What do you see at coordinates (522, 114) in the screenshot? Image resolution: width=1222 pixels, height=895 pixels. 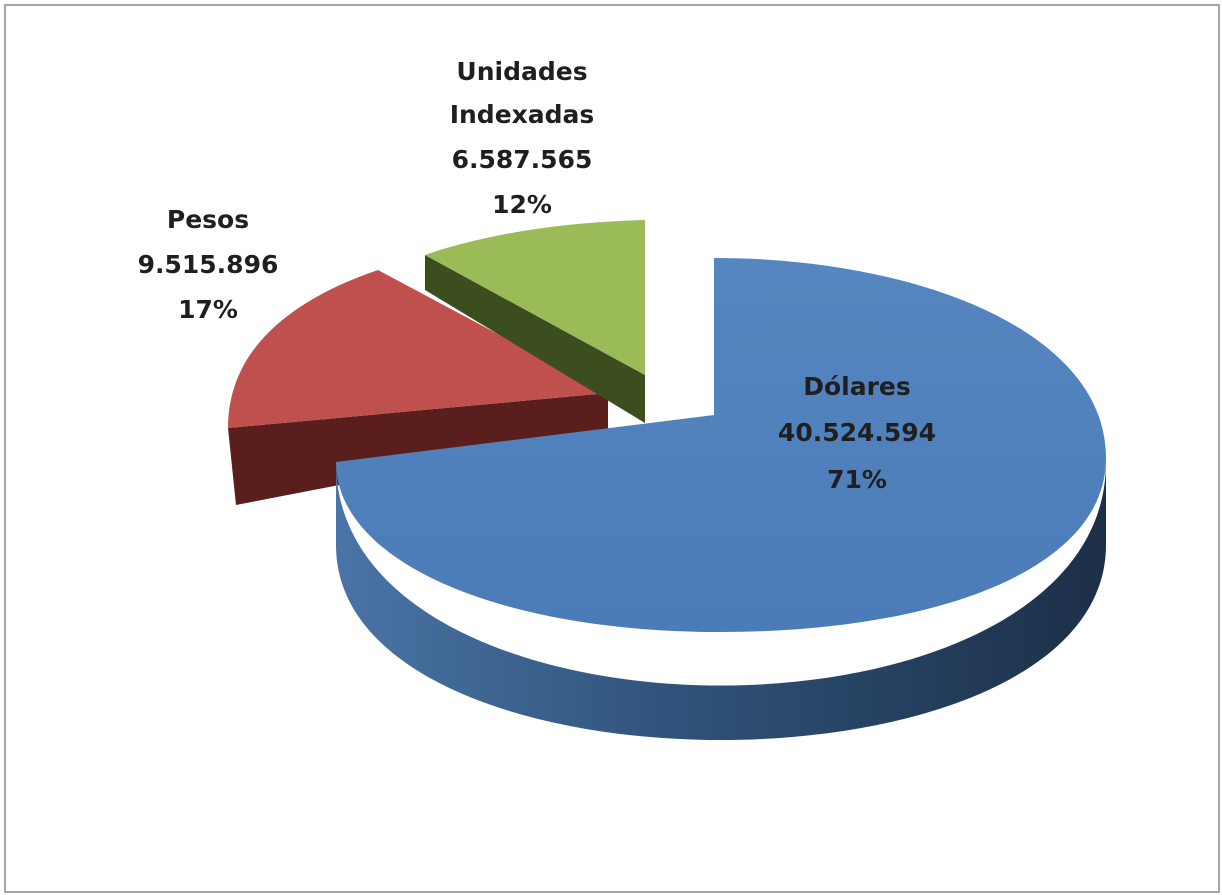 I see `label-unidades-name-line2: Indexadas` at bounding box center [522, 114].